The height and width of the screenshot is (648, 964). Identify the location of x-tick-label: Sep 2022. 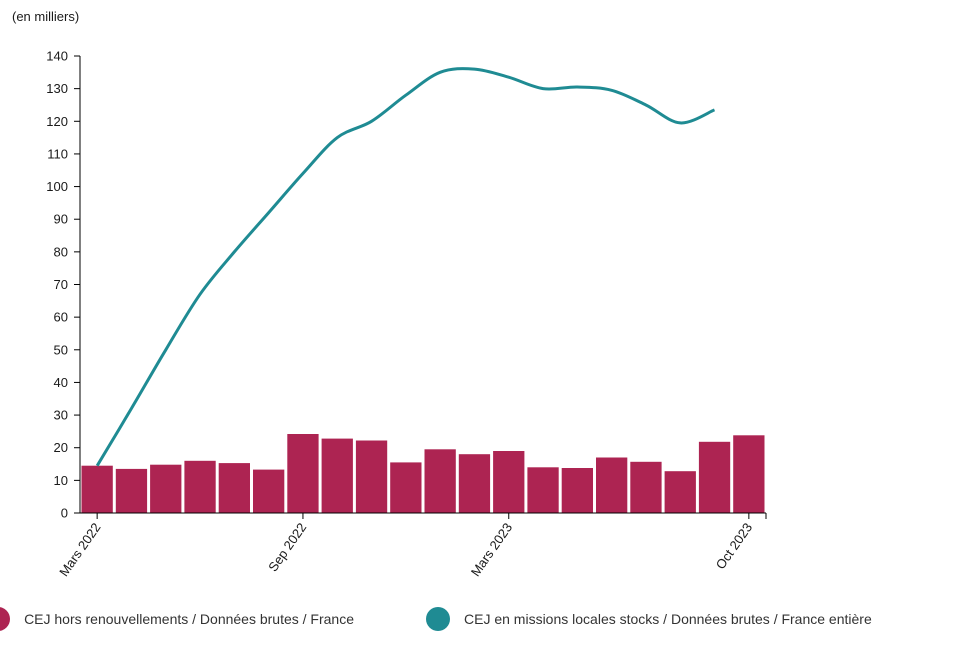
(287, 547).